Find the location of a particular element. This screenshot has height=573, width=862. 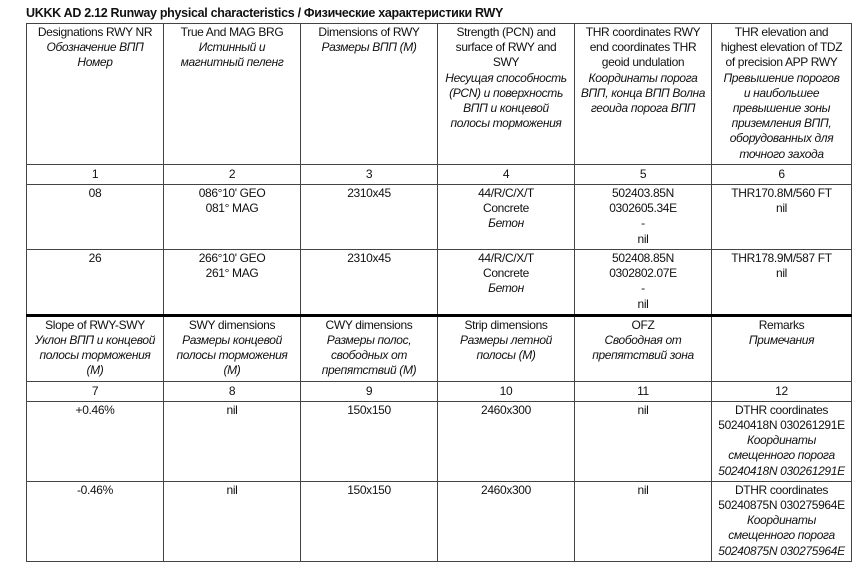

cell-line: магнитный пеленг is located at coordinates (232, 62).